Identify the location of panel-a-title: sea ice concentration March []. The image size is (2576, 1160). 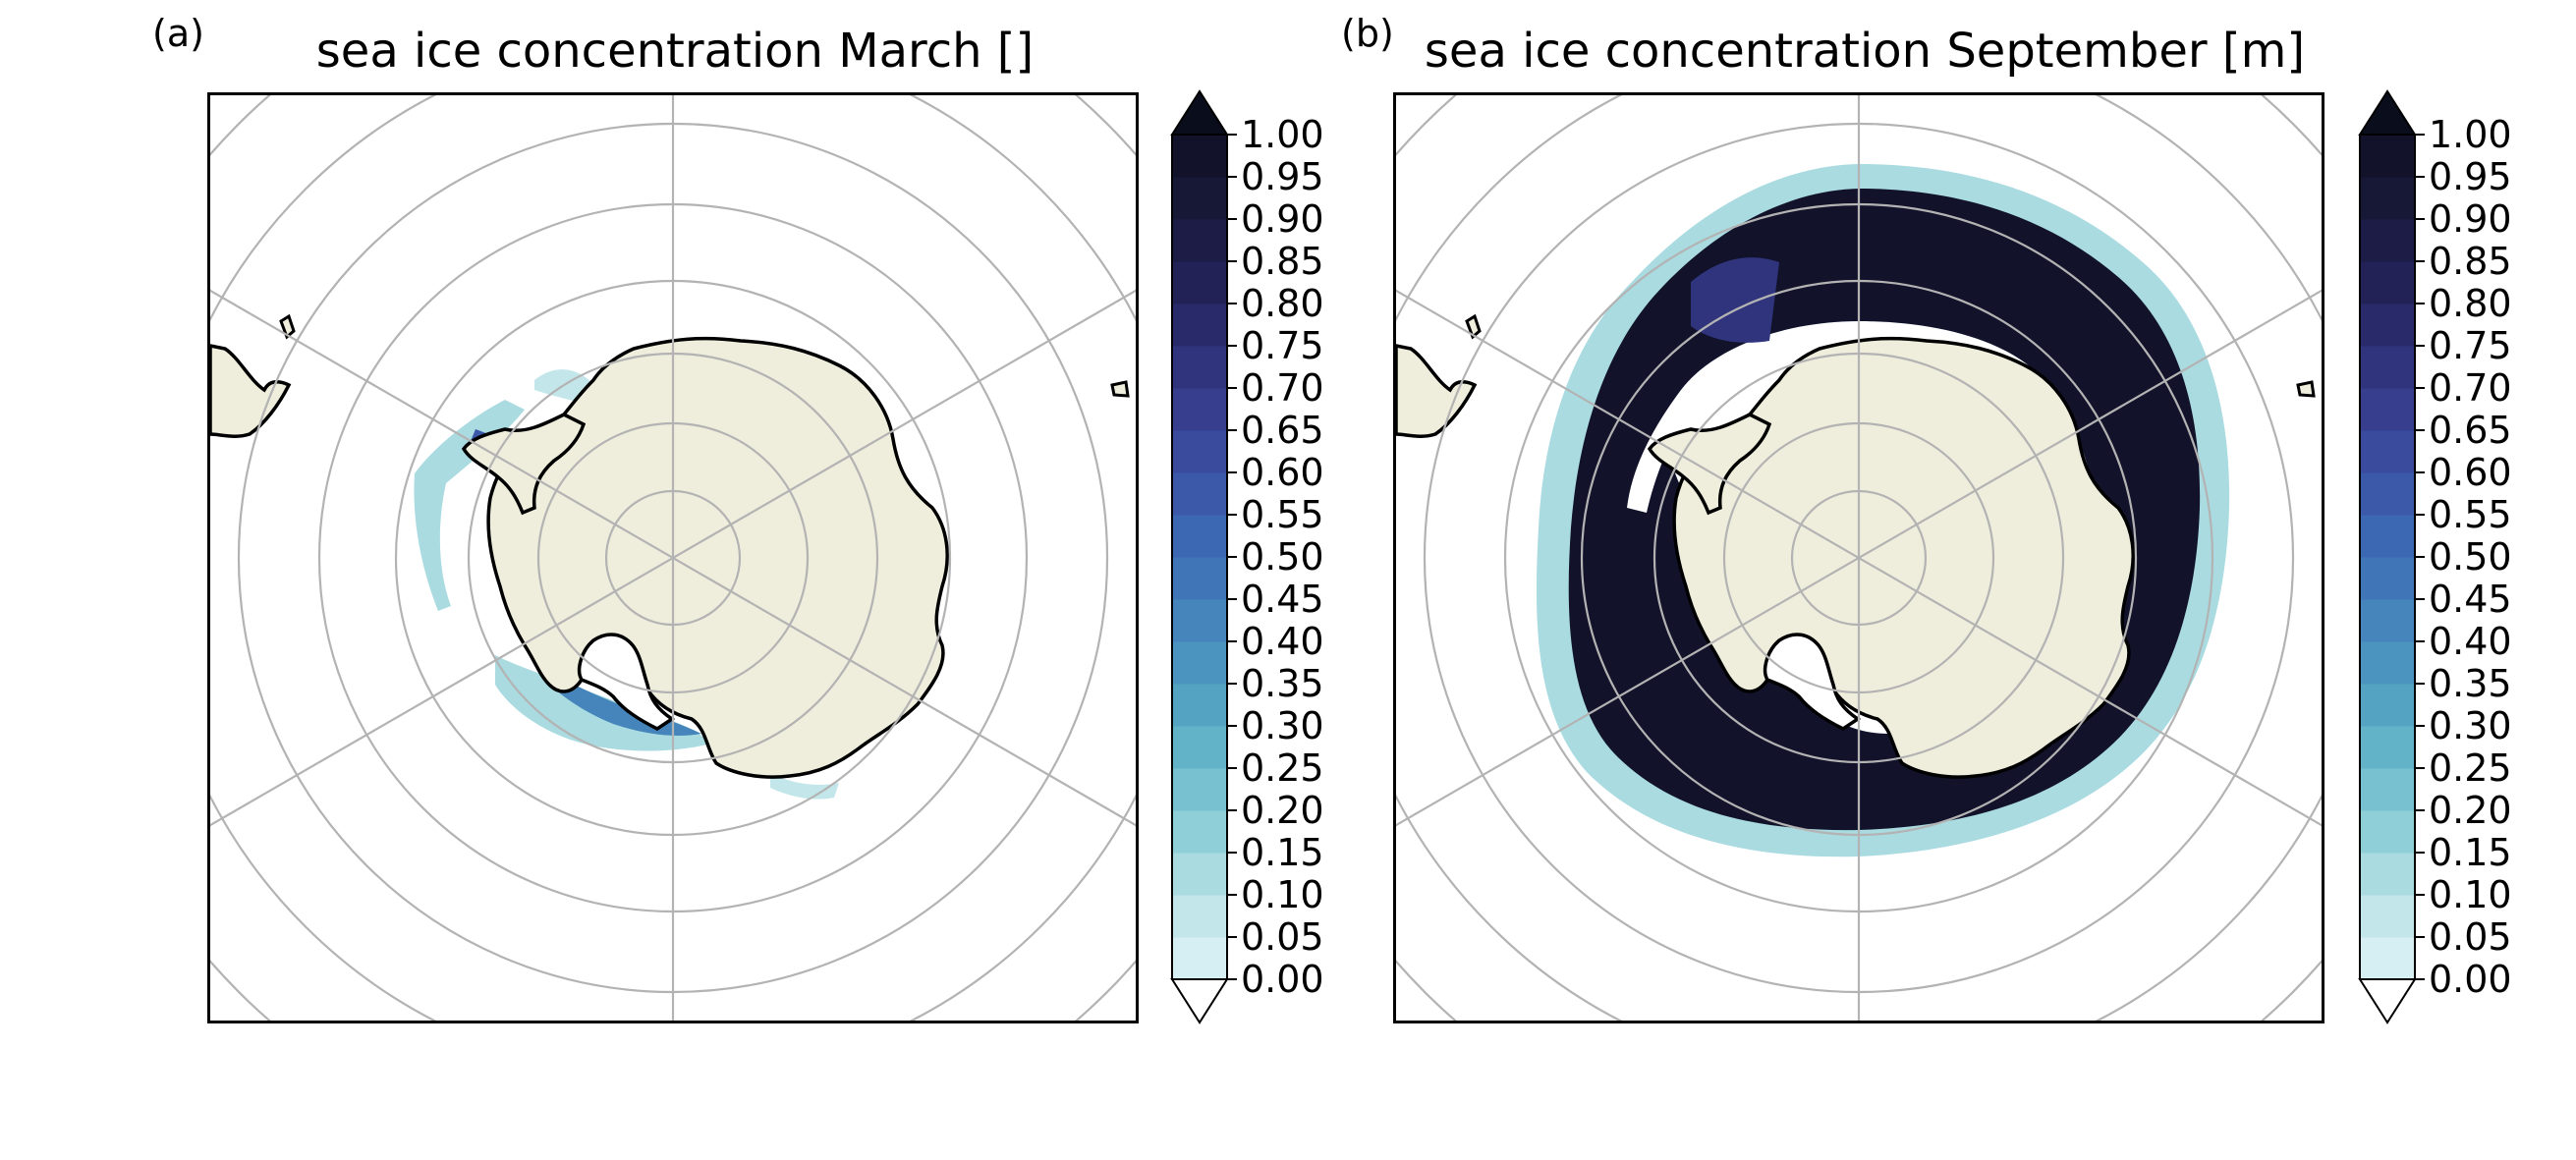
(675, 51).